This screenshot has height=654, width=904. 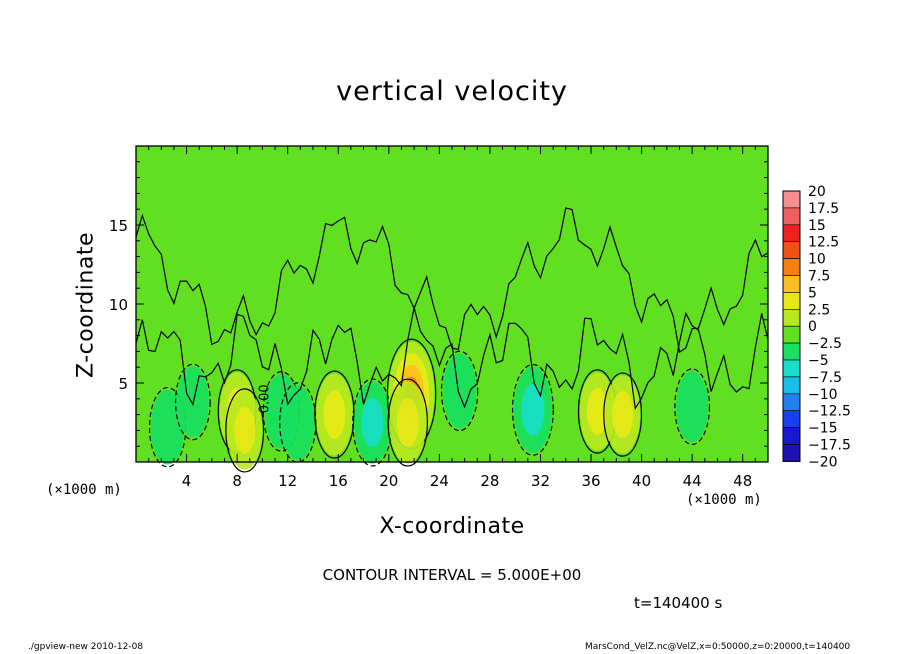 What do you see at coordinates (118, 226) in the screenshot?
I see `y-tick-label-15: 15` at bounding box center [118, 226].